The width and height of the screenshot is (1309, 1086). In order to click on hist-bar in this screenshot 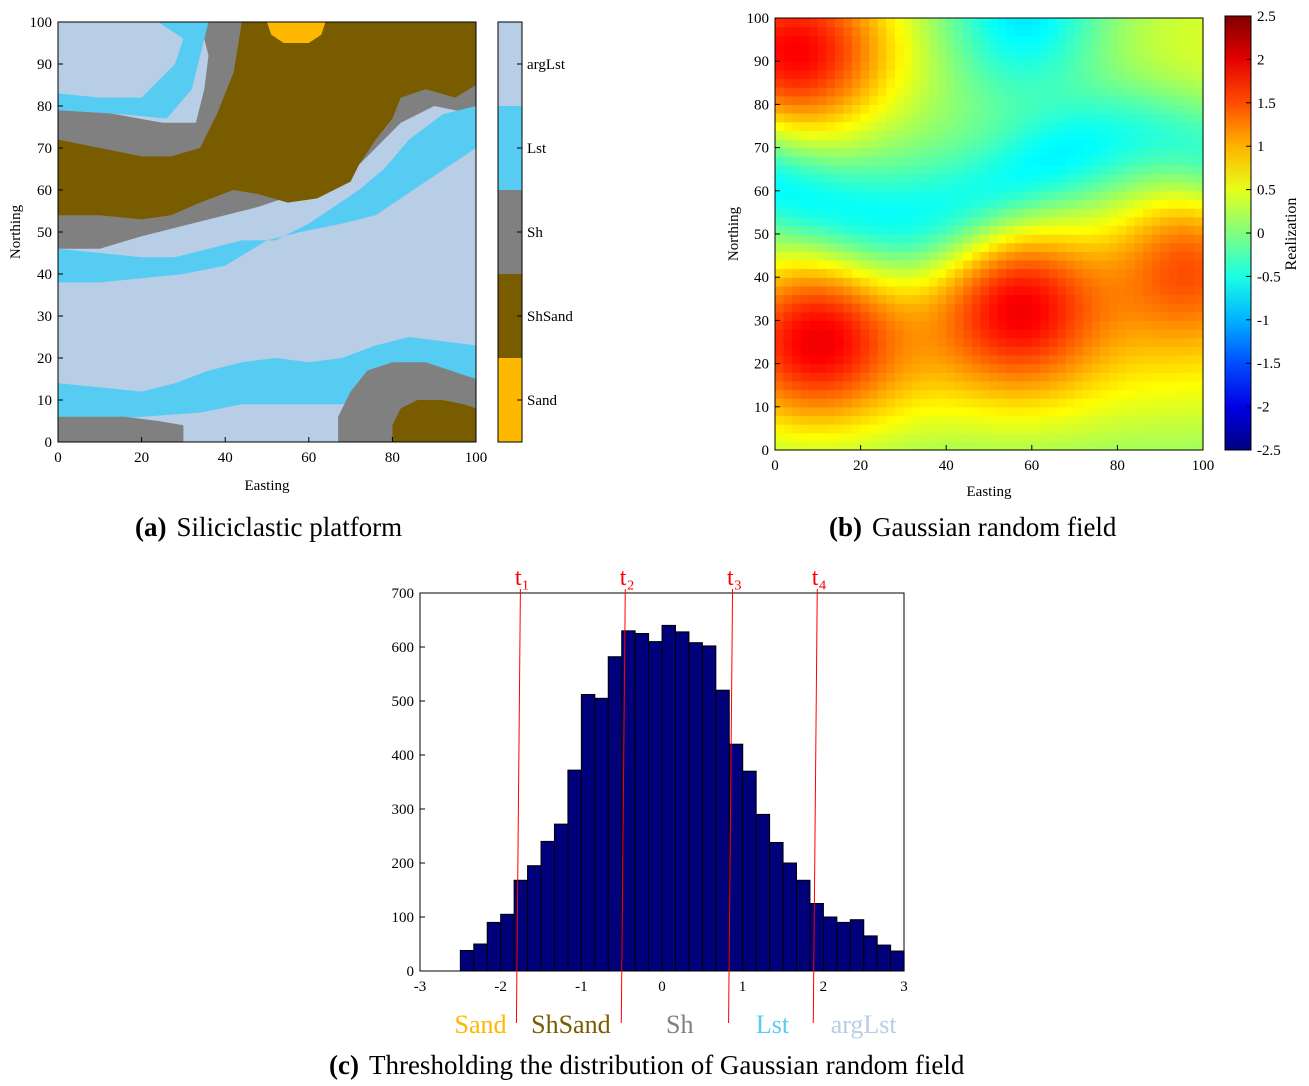, I will do `click(480, 957)`.